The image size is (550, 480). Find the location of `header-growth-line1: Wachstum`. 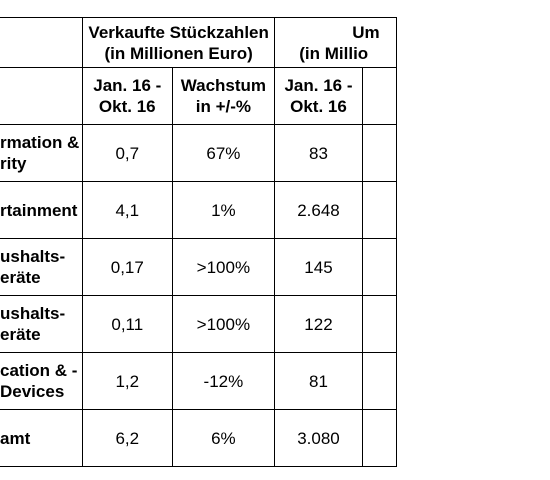

header-growth-line1: Wachstum is located at coordinates (223, 85).